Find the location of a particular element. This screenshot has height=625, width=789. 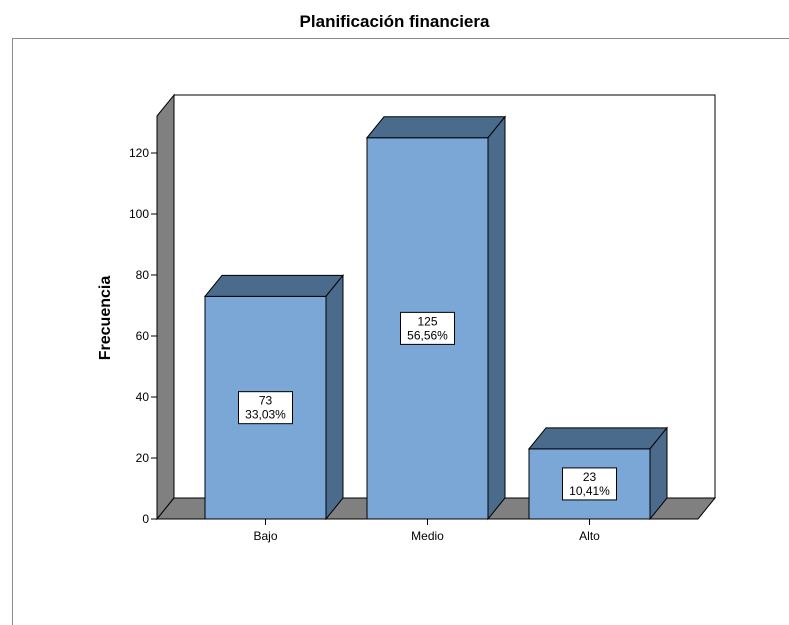

y-axis-label: Frecuencia is located at coordinates (105, 318).